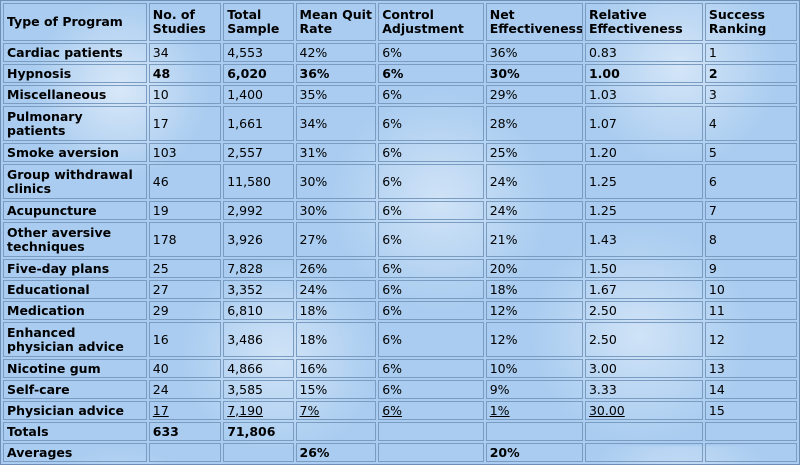  Describe the element at coordinates (336, 368) in the screenshot. I see `quit-cell: 16%` at that location.